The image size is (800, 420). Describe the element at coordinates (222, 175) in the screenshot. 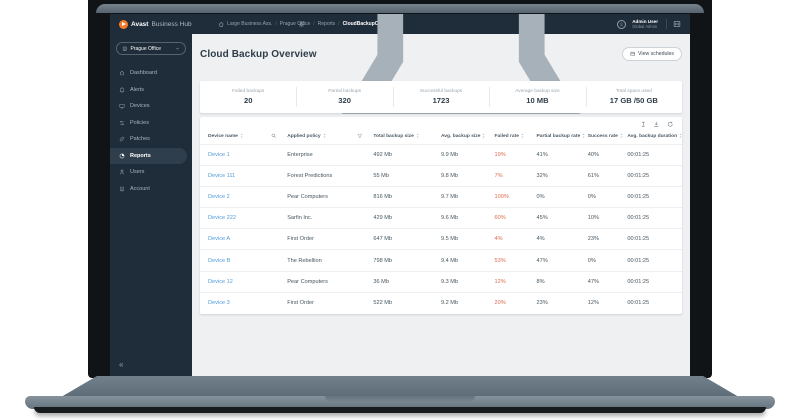

I see `device-link: Device 111` at that location.